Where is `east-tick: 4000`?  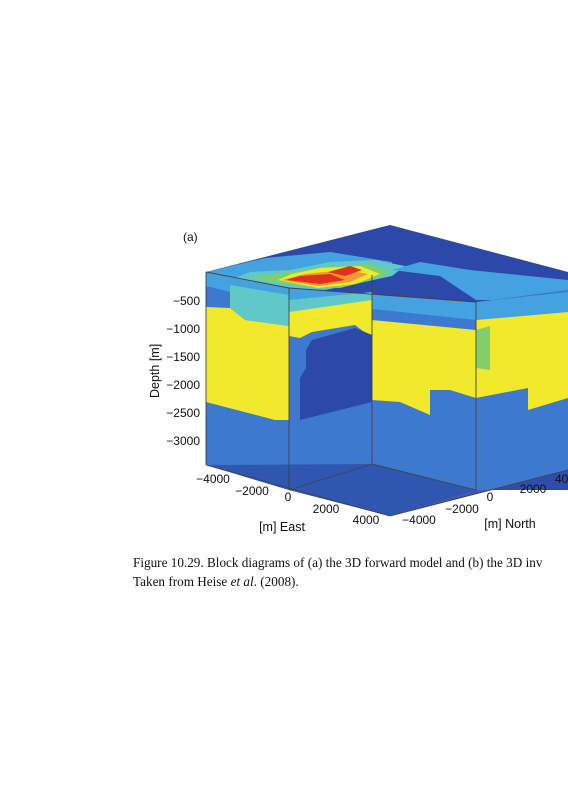 east-tick: 4000 is located at coordinates (366, 520).